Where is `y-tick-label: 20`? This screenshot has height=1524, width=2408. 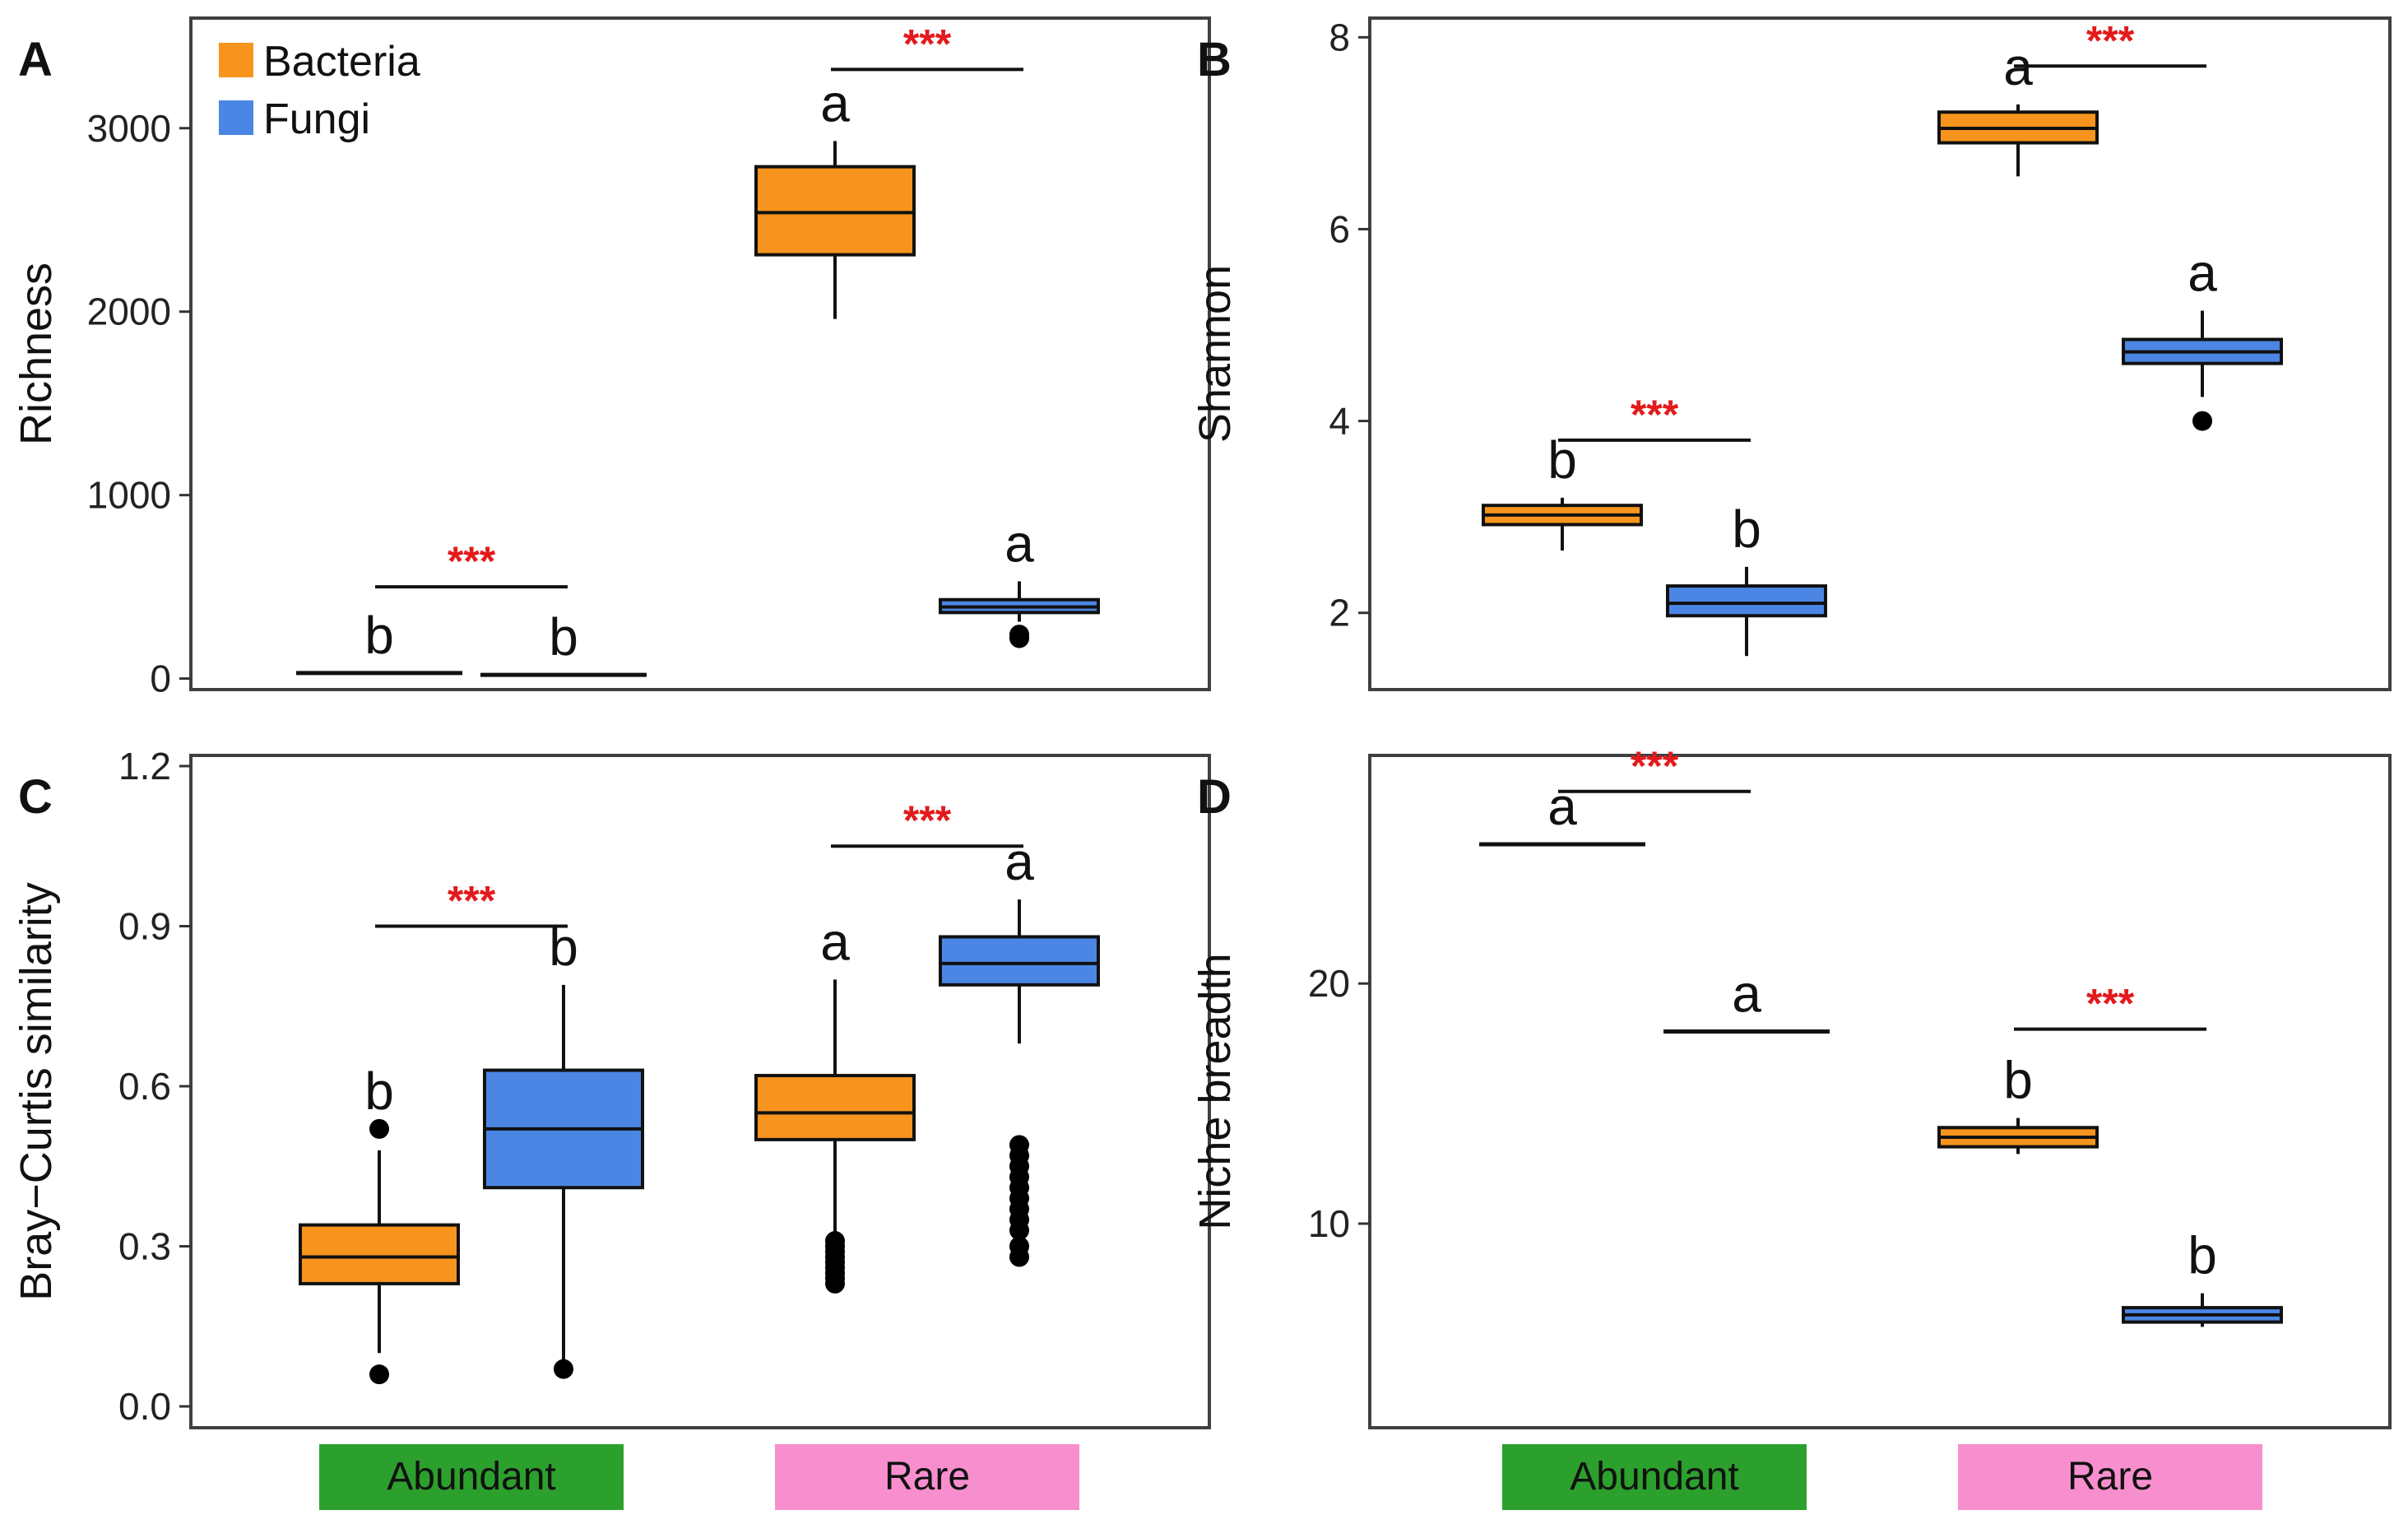 y-tick-label: 20 is located at coordinates (1329, 983).